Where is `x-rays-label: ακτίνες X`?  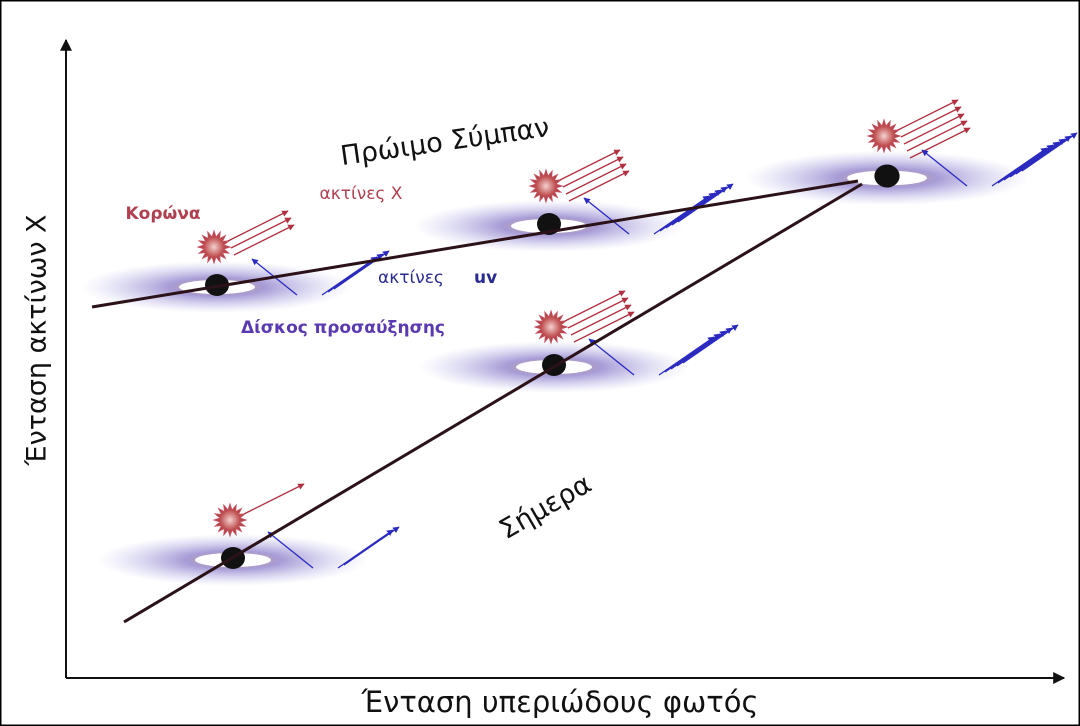 x-rays-label: ακτίνες X is located at coordinates (361, 194).